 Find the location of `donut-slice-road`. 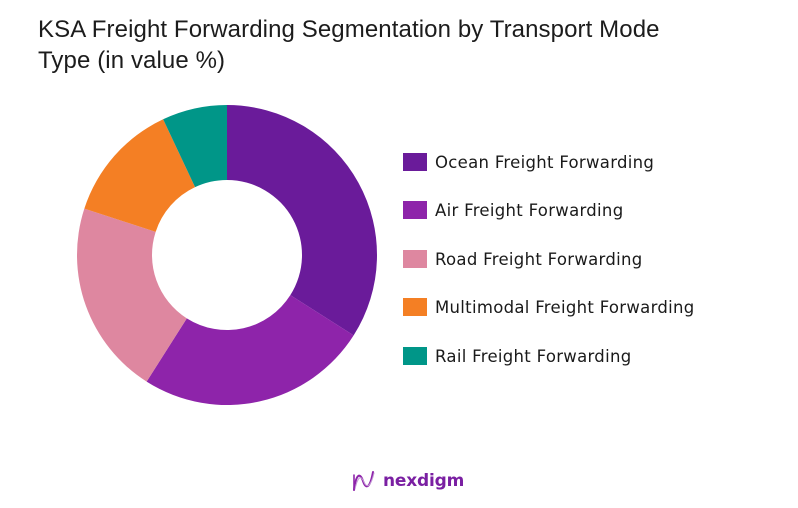

donut-slice-road is located at coordinates (131, 295).